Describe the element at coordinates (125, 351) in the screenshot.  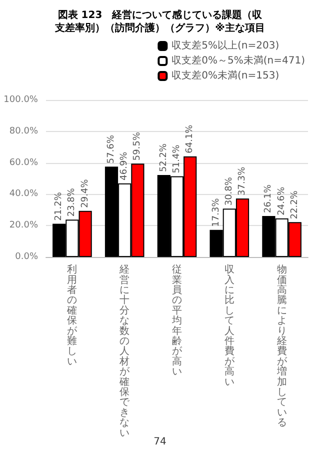
I see `category-label: 経営に十分な数の人材が確保できない` at that location.